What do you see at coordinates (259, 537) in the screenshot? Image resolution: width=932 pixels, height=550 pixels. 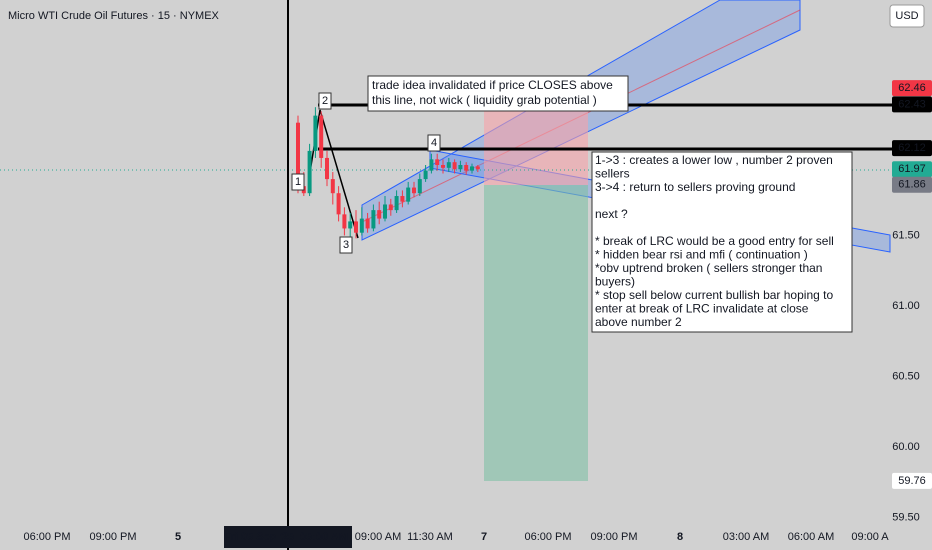 I see `time-label: Fri 05 Sep '25` at bounding box center [259, 537].